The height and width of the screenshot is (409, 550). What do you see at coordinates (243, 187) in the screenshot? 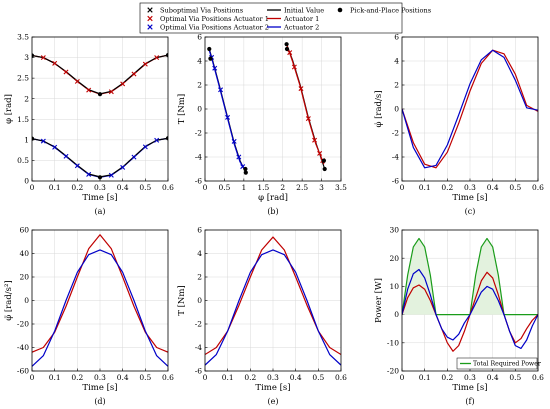
I see `x-tick-label: 1` at bounding box center [243, 187].